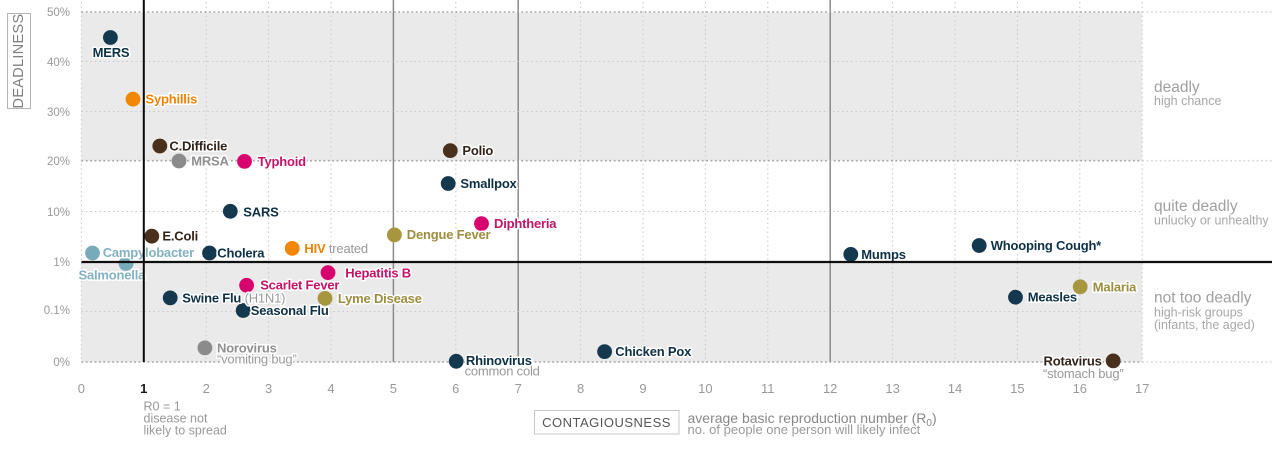 This screenshot has height=451, width=1272. What do you see at coordinates (185, 431) in the screenshot?
I see `svg-text: likely to spread` at bounding box center [185, 431].